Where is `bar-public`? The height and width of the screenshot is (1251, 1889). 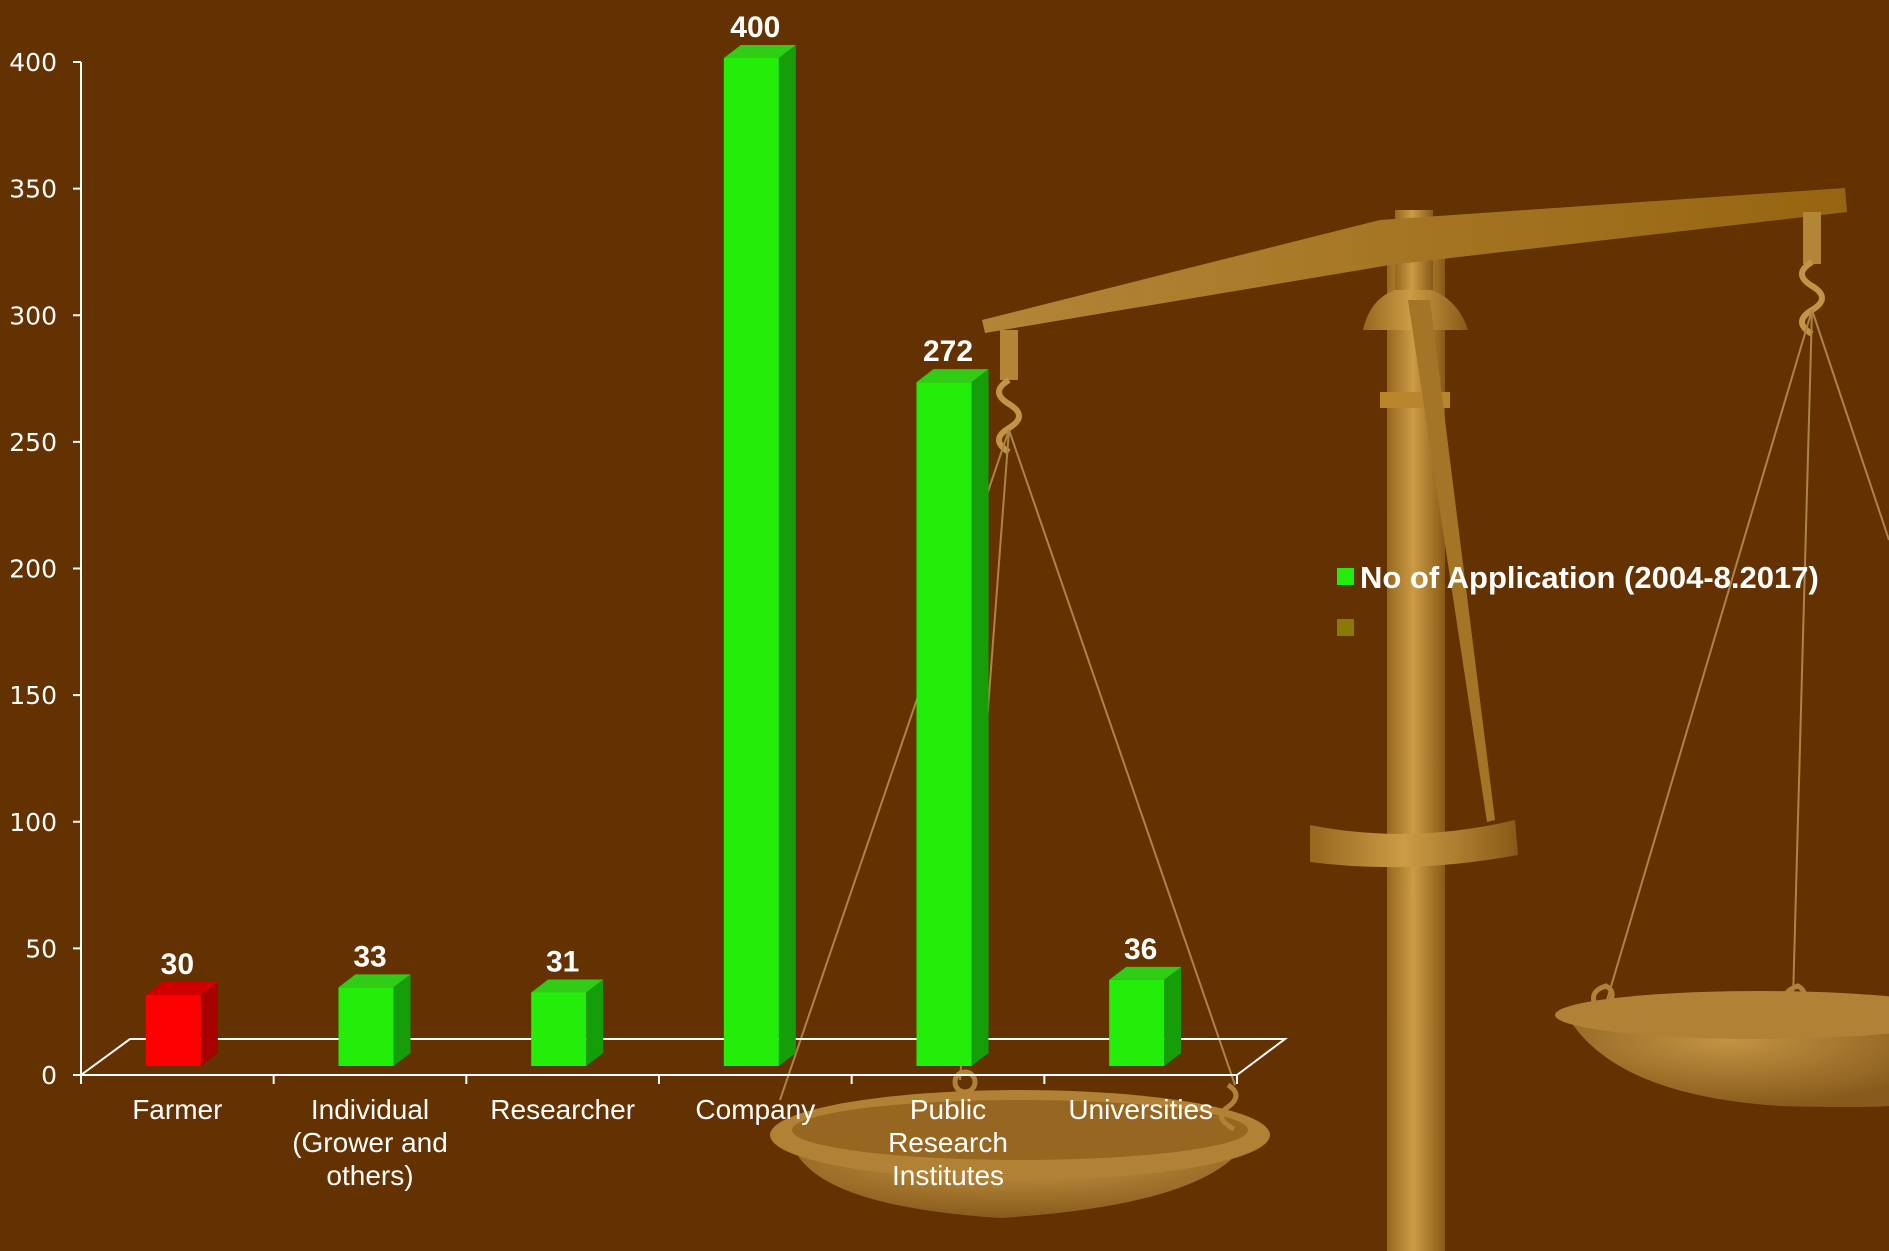
bar-public is located at coordinates (952, 717).